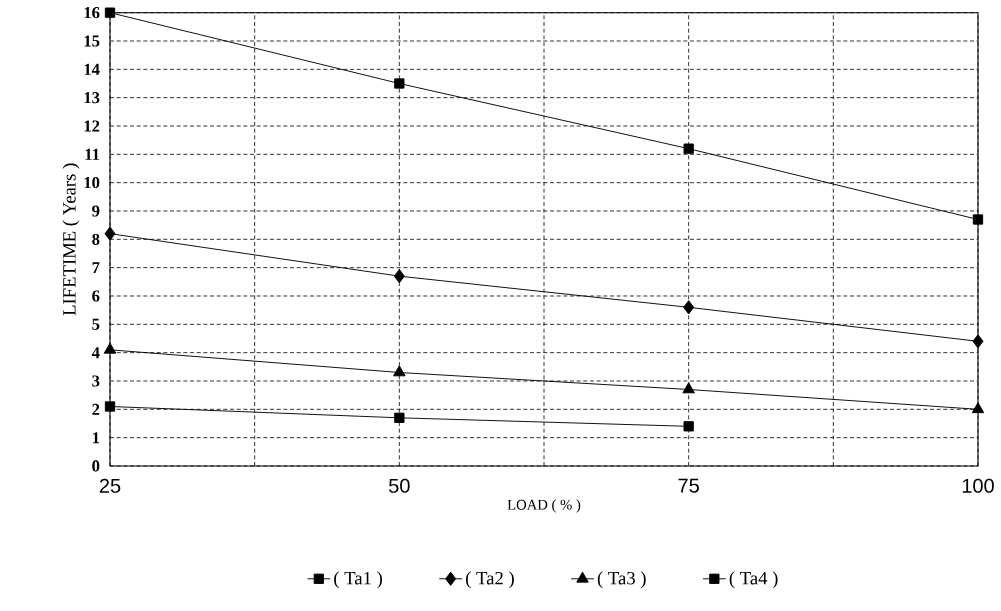 Image resolution: width=1001 pixels, height=611 pixels. What do you see at coordinates (978, 485) in the screenshot?
I see `x-tick-label: 100` at bounding box center [978, 485].